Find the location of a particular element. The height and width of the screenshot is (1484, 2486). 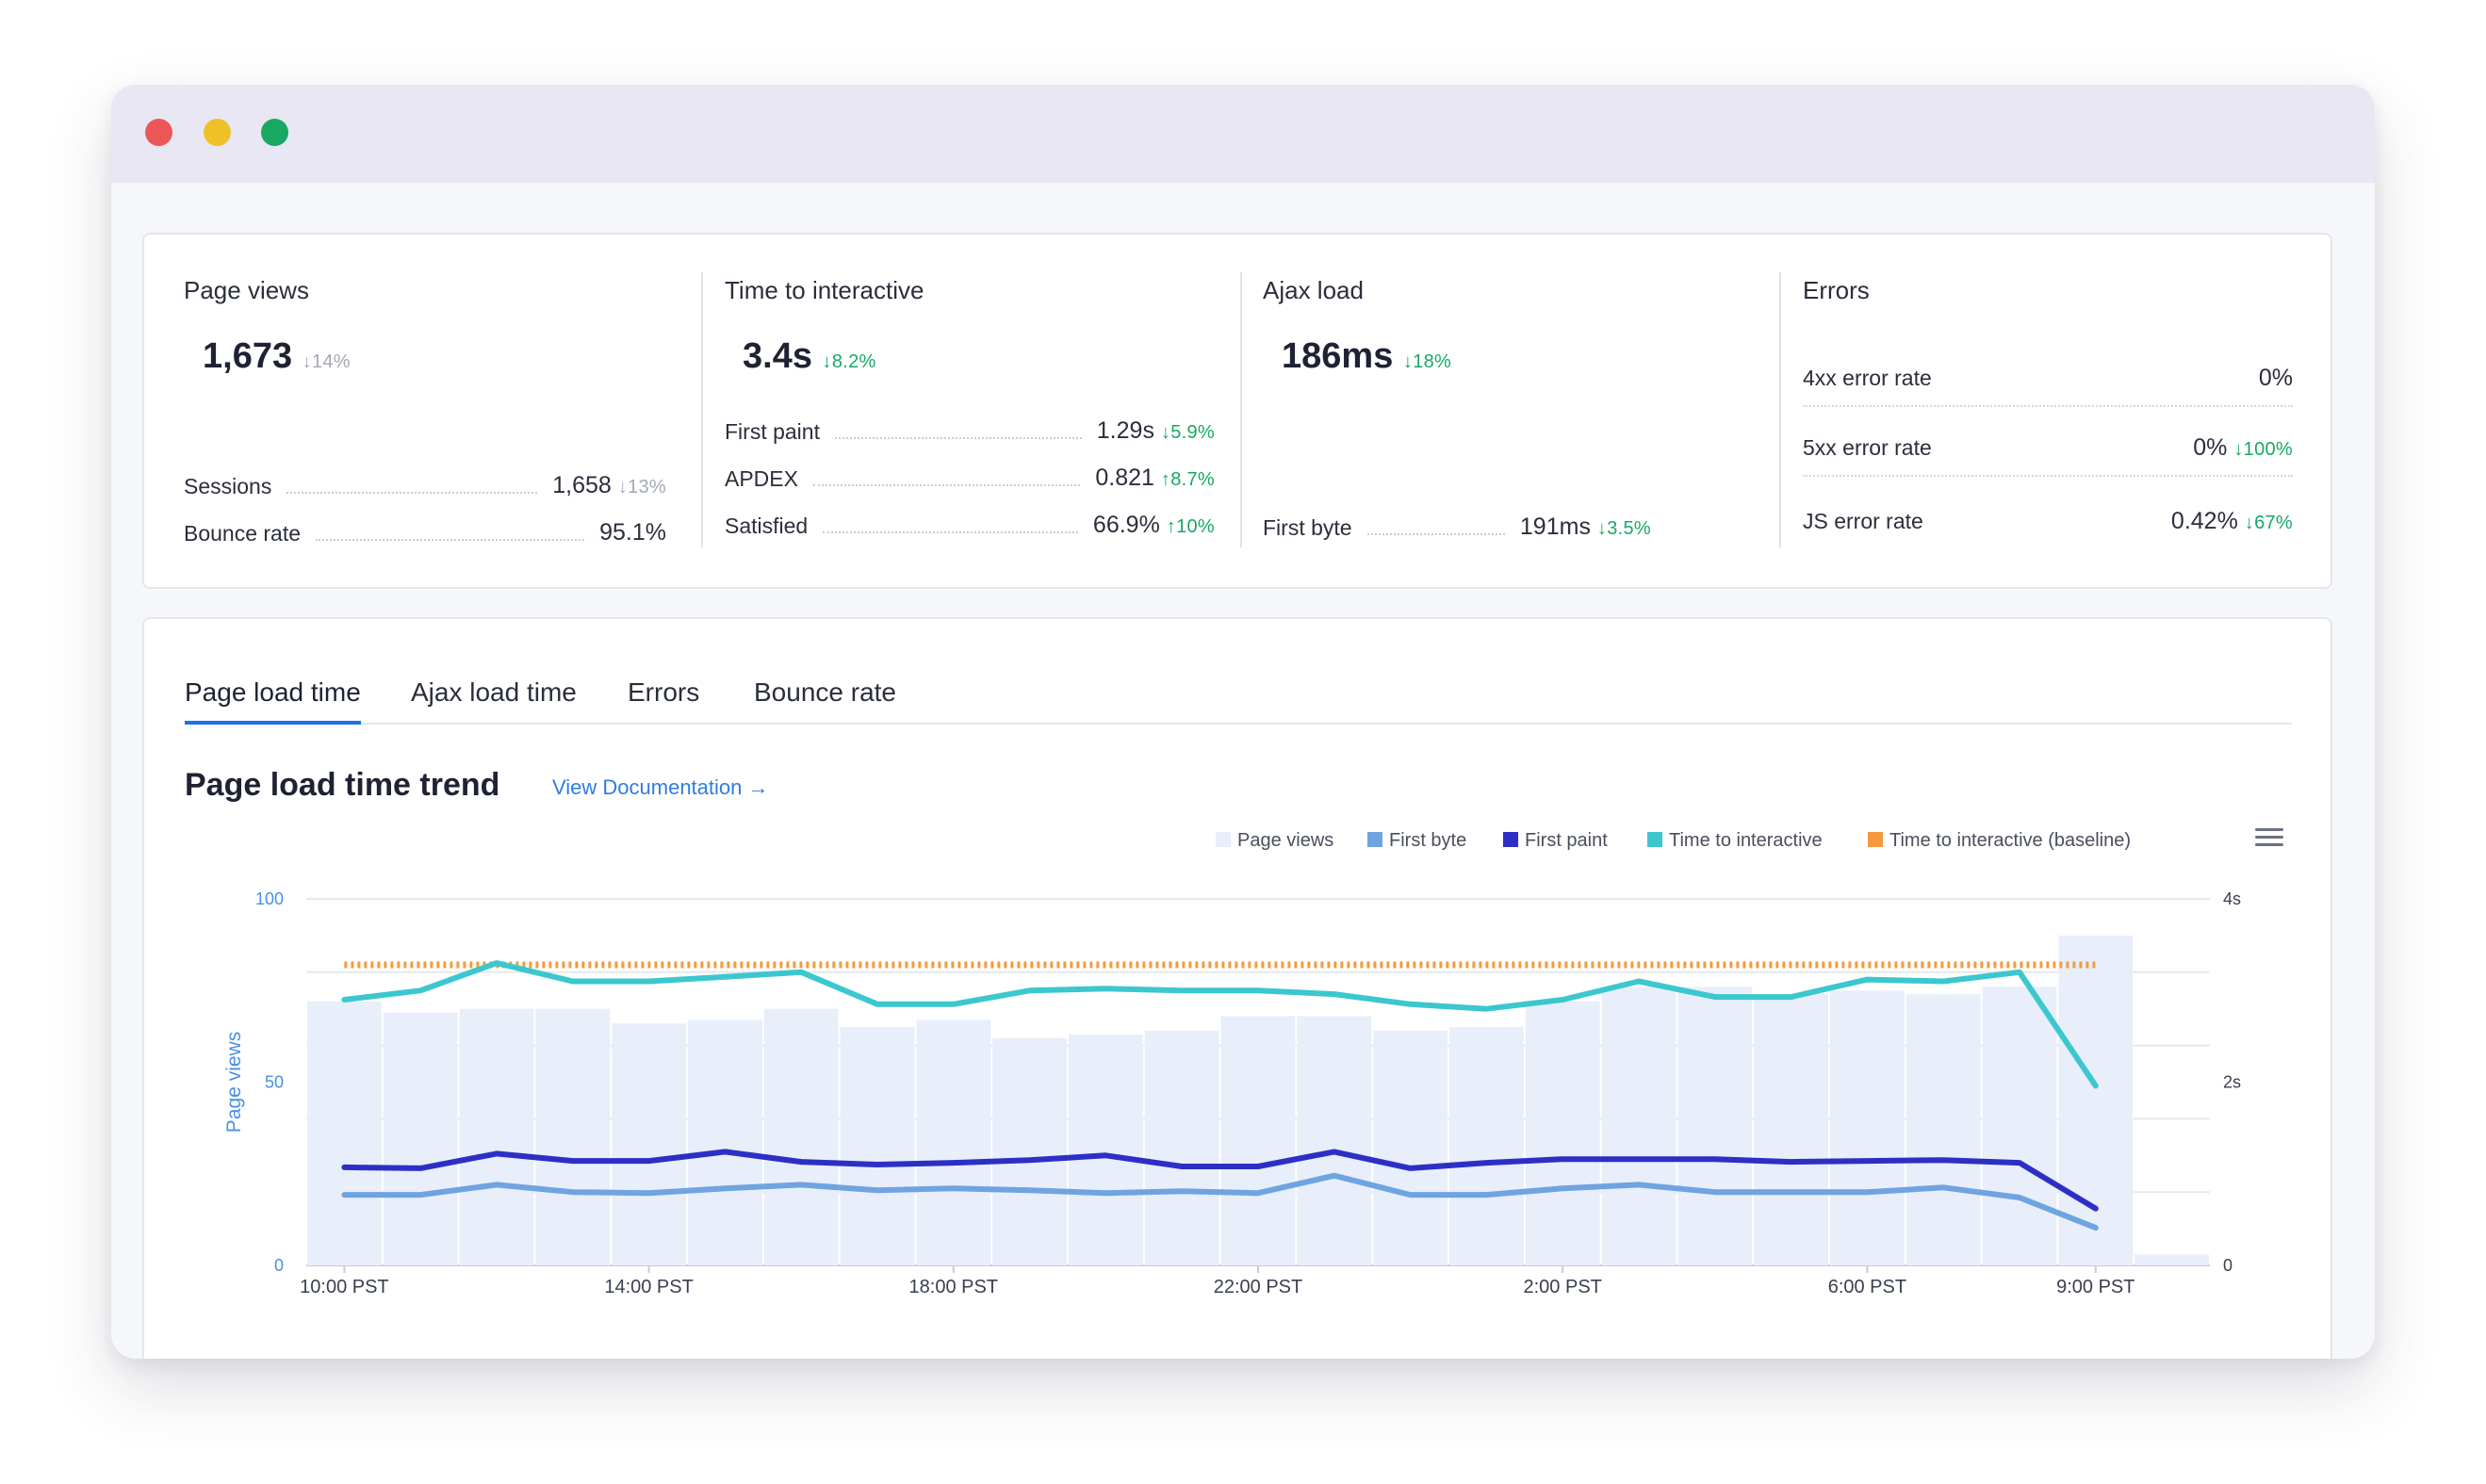

metric-value: 66.9% ↑10% is located at coordinates (1154, 525).